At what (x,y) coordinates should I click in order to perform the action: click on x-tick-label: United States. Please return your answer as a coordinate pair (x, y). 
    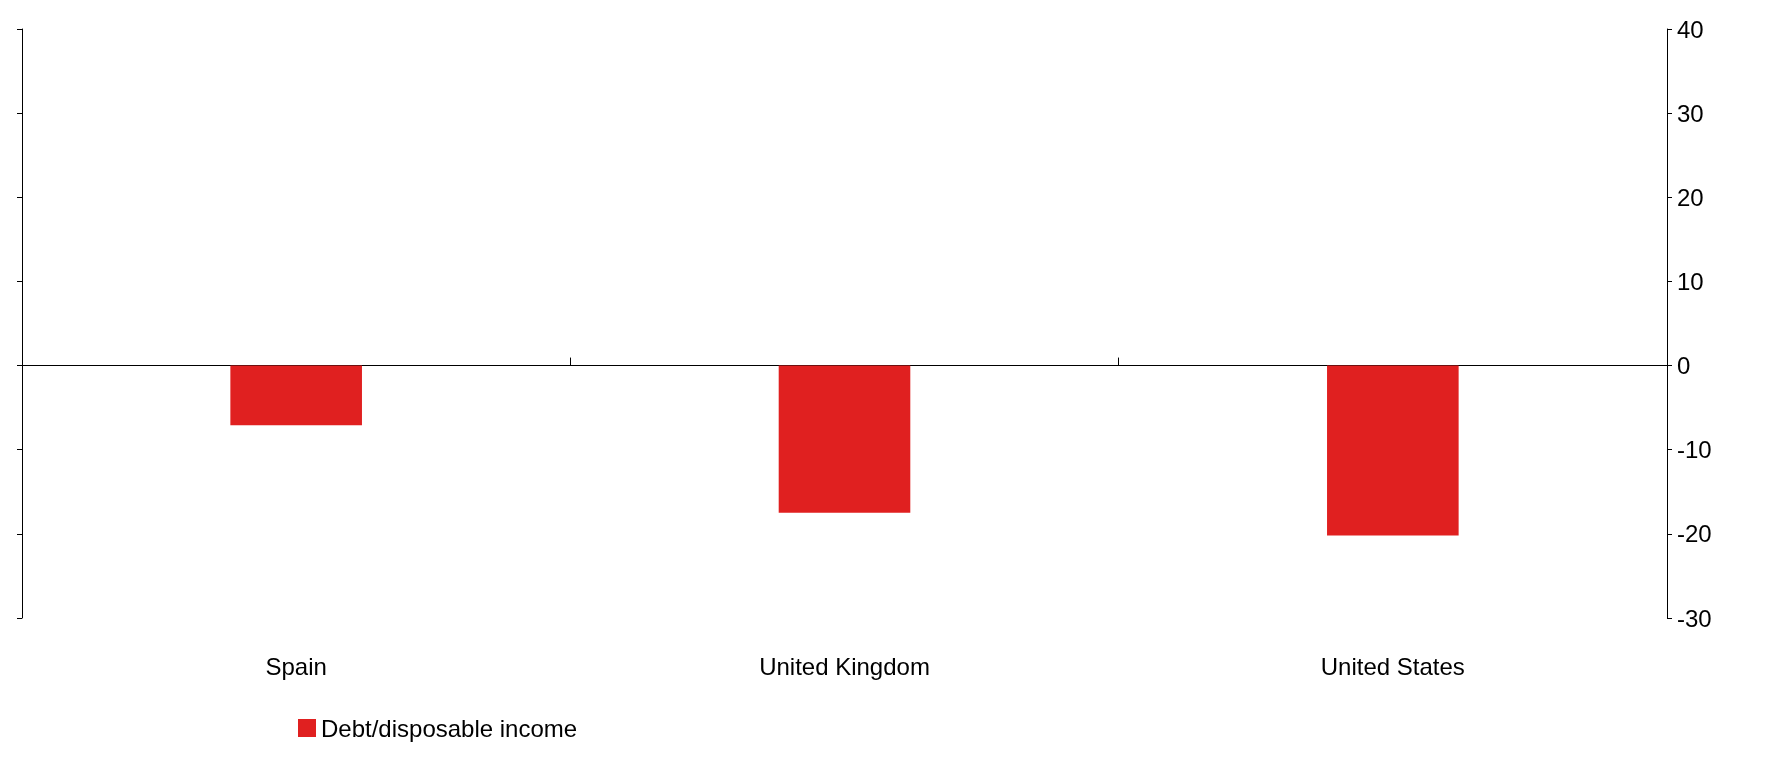
    Looking at the image, I should click on (1392, 666).